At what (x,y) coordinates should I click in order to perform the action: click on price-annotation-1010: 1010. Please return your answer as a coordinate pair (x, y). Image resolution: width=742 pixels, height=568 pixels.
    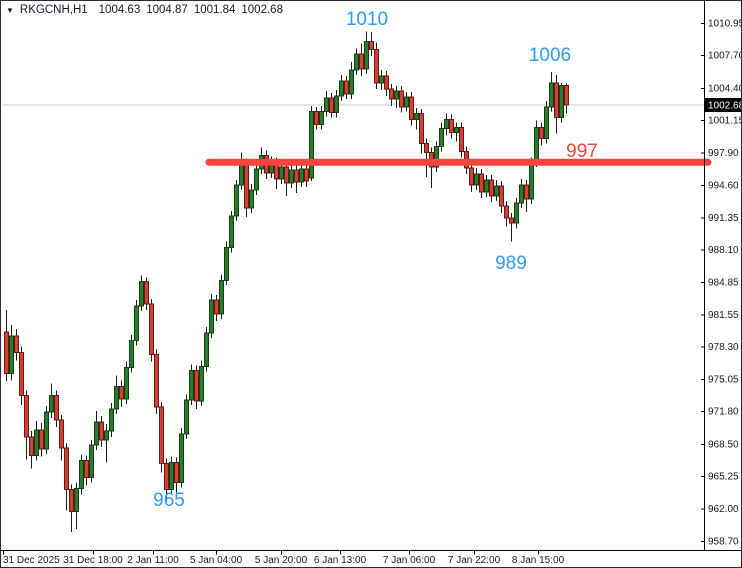
    Looking at the image, I should click on (367, 19).